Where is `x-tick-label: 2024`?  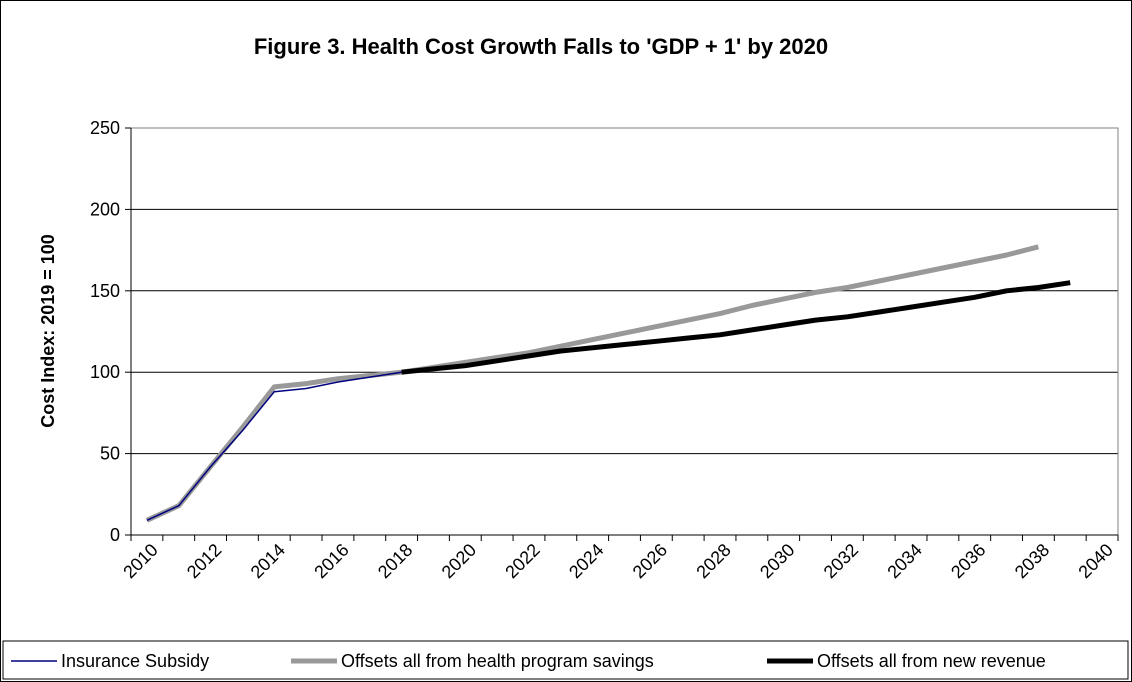
x-tick-label: 2024 is located at coordinates (586, 561).